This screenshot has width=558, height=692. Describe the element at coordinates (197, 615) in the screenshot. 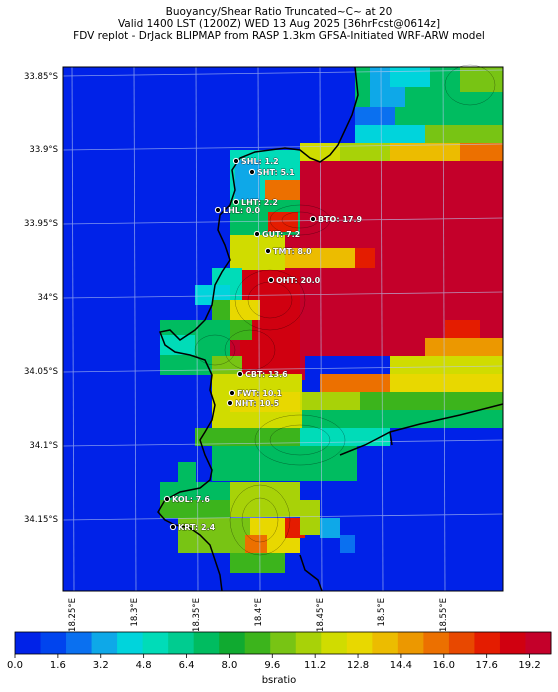

I see `longitude-tick-label: 18.35°E` at that location.